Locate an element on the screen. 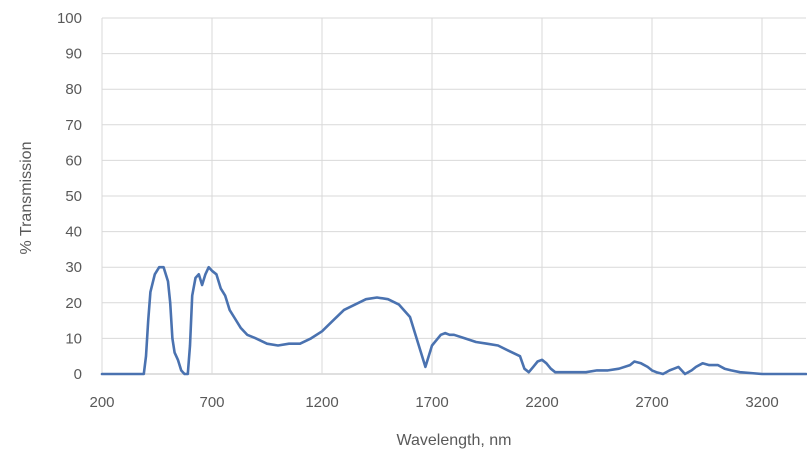  y-tick-label: 0 is located at coordinates (78, 374).